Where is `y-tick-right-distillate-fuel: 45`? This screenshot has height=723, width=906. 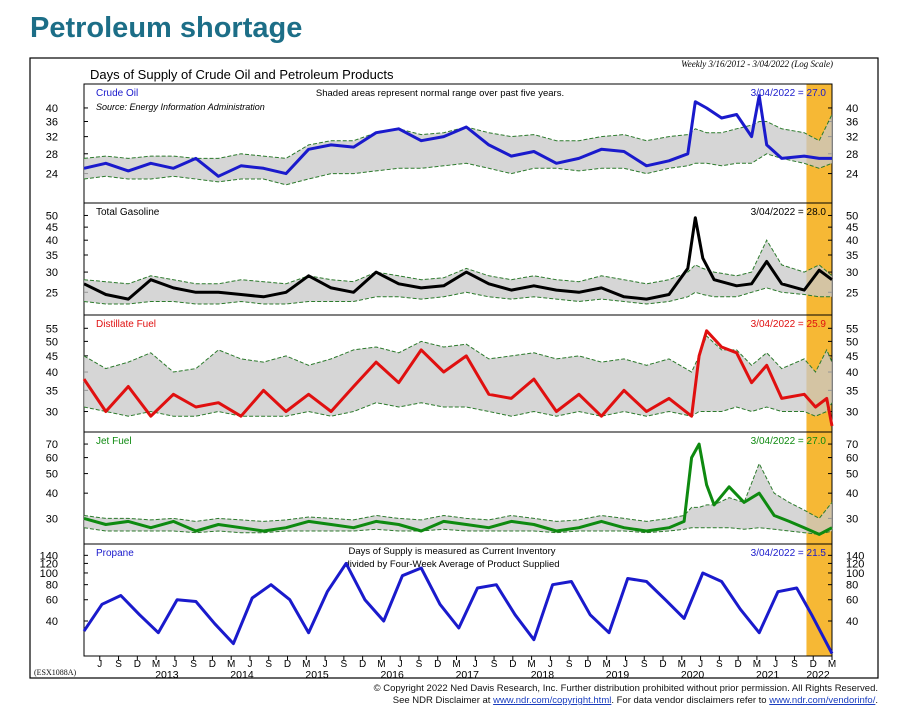 y-tick-right-distillate-fuel: 45 is located at coordinates (852, 357).